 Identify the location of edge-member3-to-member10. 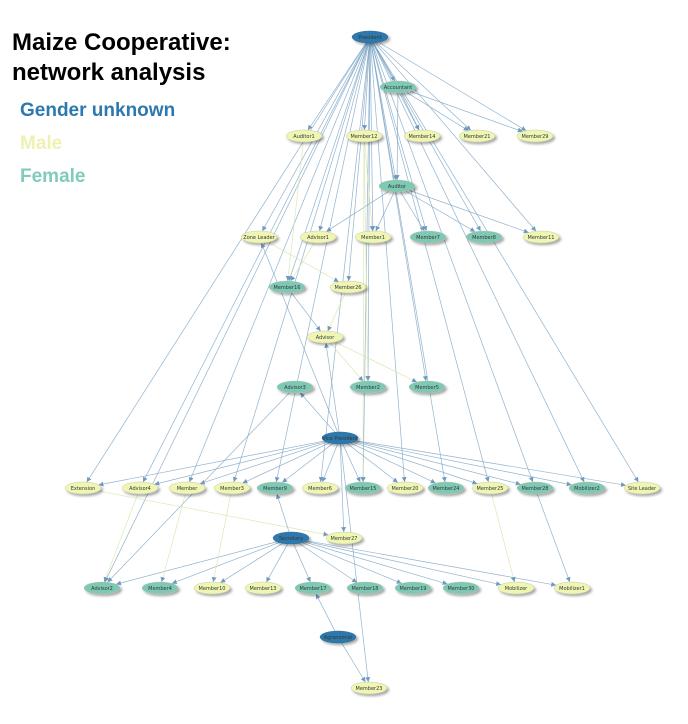
(221, 537).